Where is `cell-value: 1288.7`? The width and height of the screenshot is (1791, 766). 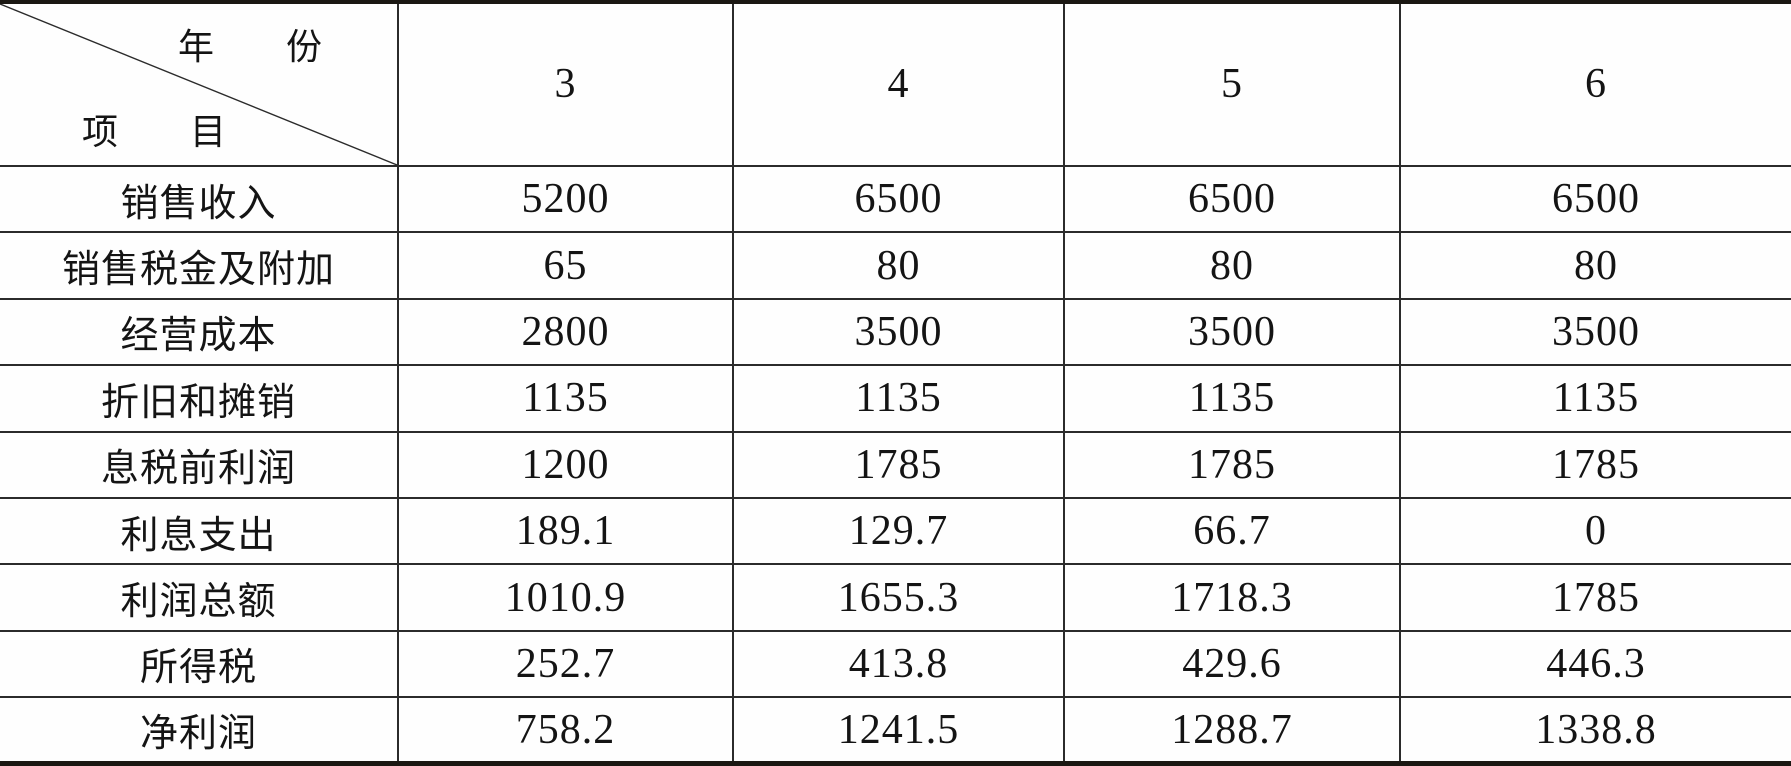 cell-value: 1288.7 is located at coordinates (1232, 730).